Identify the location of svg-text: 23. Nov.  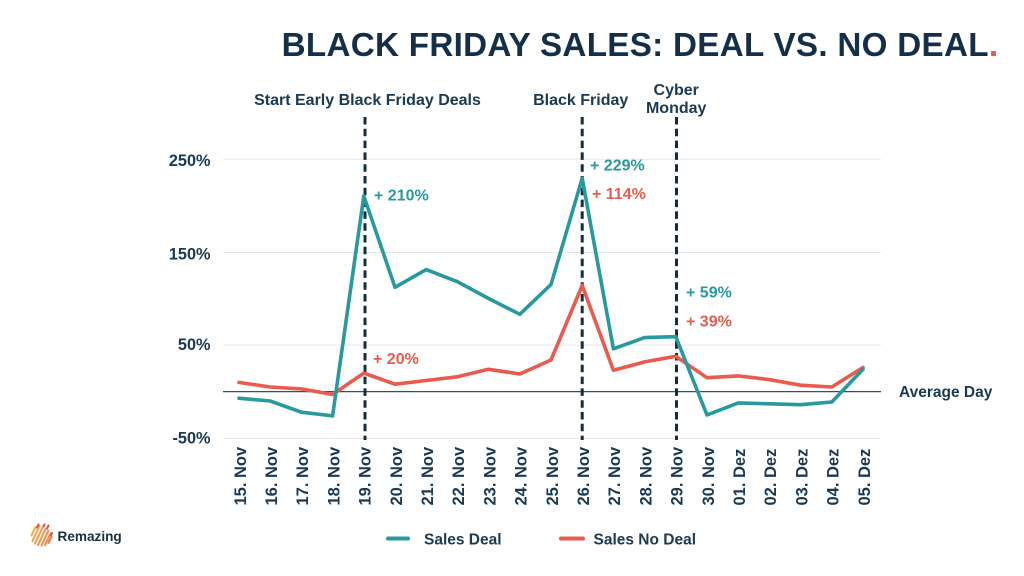
(490, 476).